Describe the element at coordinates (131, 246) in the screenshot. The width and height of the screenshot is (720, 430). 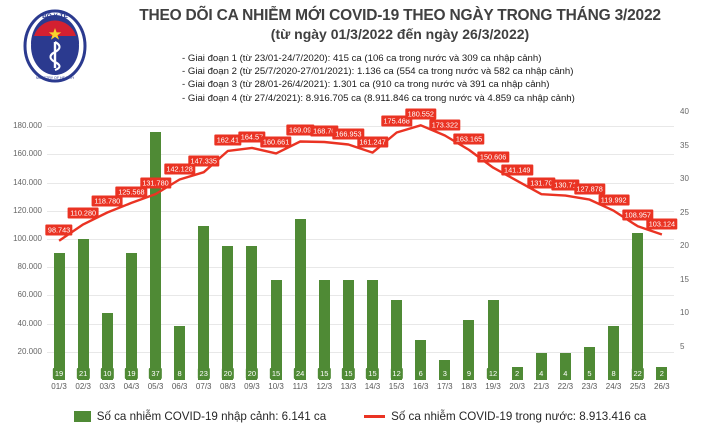
I see `bar-column: 19` at that location.